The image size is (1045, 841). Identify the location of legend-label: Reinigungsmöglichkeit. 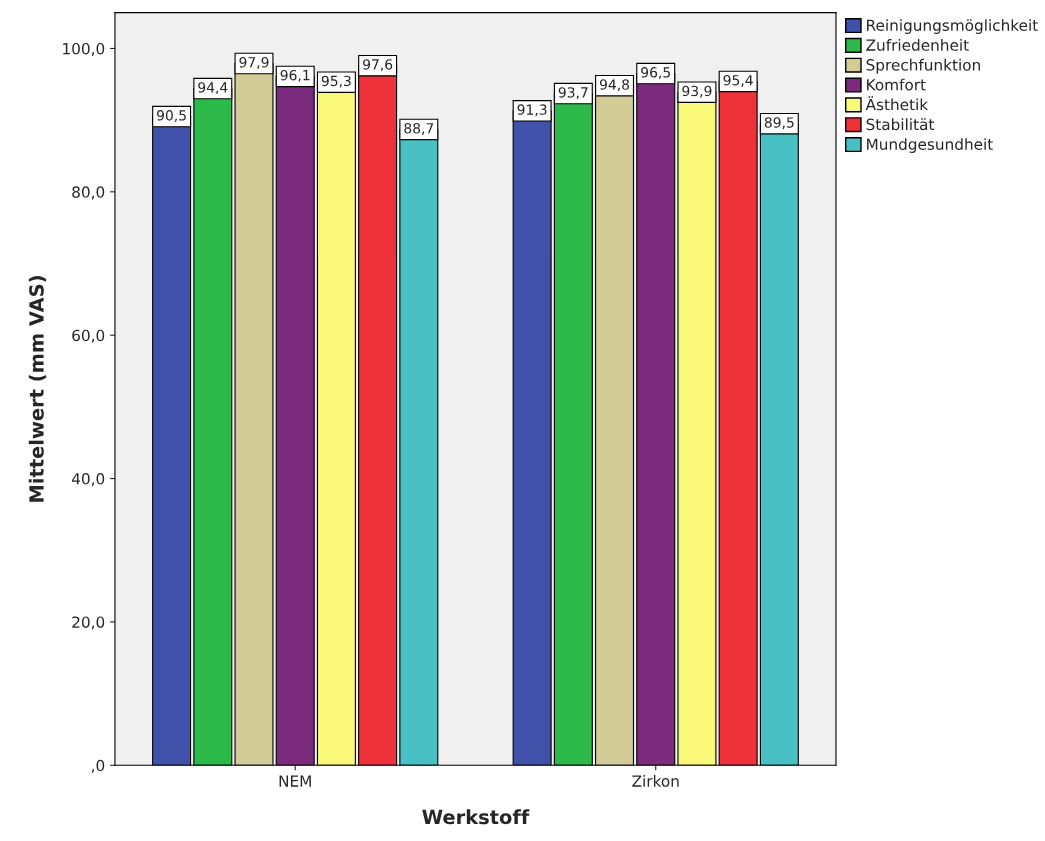
(952, 26).